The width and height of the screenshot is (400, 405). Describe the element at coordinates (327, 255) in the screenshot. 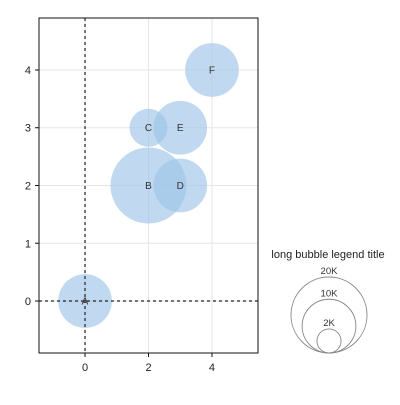

I see `legend-title: long bubble legend title` at that location.